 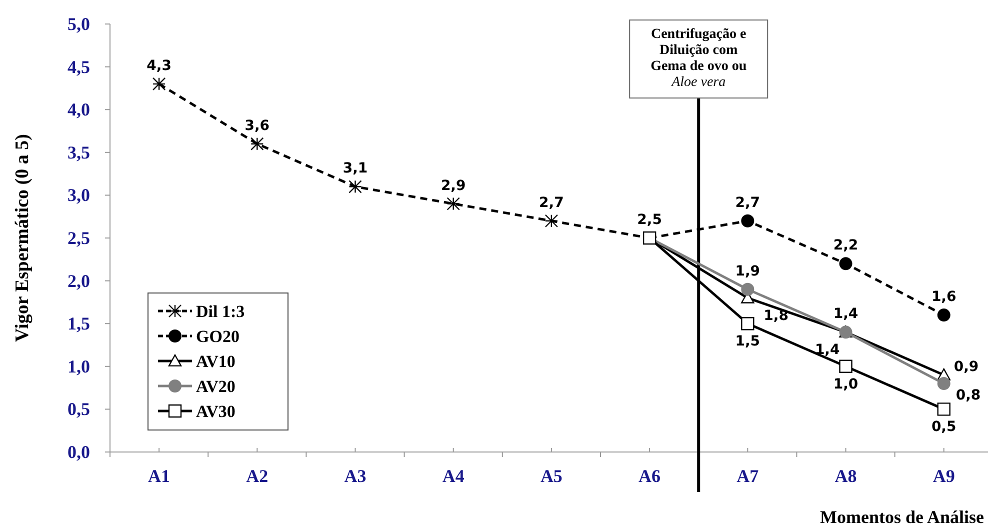 What do you see at coordinates (79, 280) in the screenshot?
I see `y-tick-label: 2,0` at bounding box center [79, 280].